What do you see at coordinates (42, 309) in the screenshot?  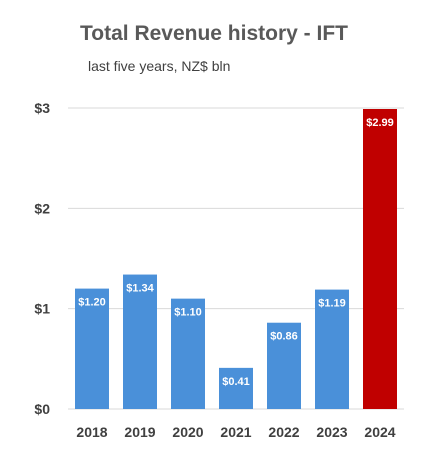 I see `y-tick-label: $1` at bounding box center [42, 309].